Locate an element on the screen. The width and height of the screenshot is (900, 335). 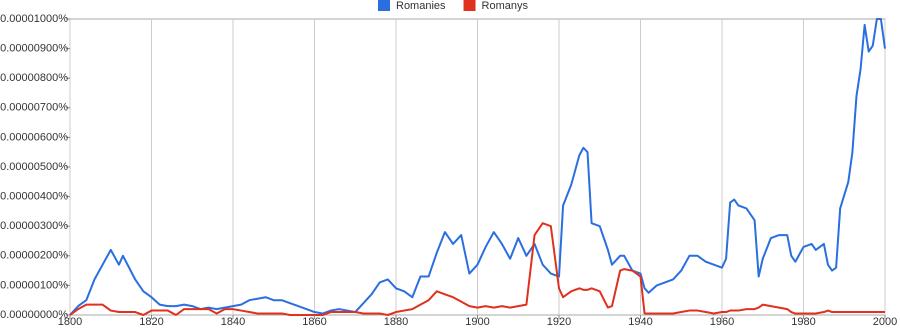
x-tick-label: 1920 is located at coordinates (559, 322).